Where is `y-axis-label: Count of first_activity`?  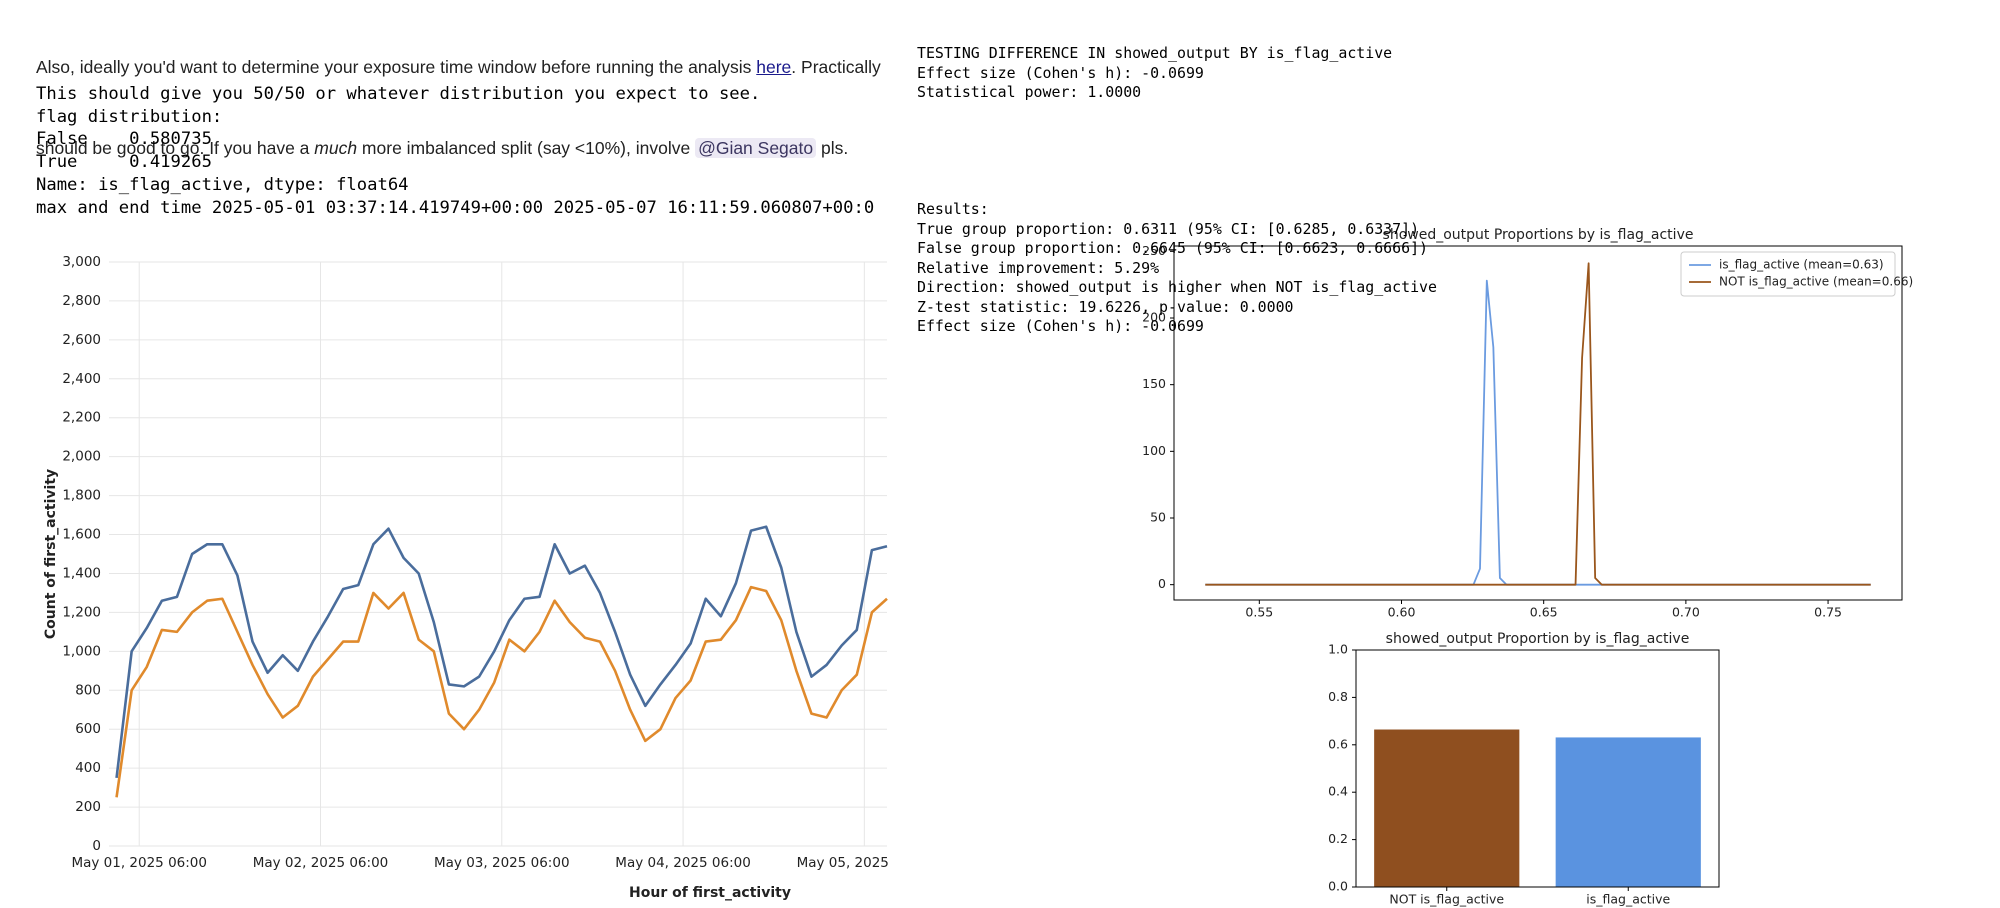
y-axis-label: Count of first_activity is located at coordinates (51, 554).